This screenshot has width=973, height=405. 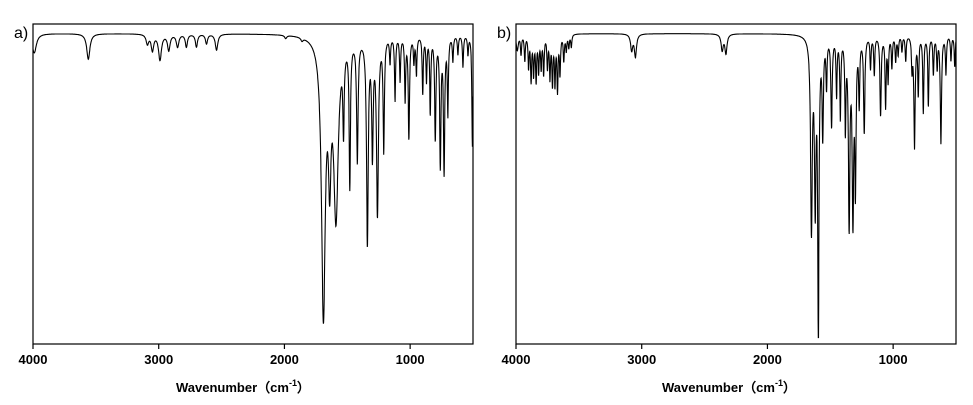 I want to click on panel-label: b), so click(x=504, y=33).